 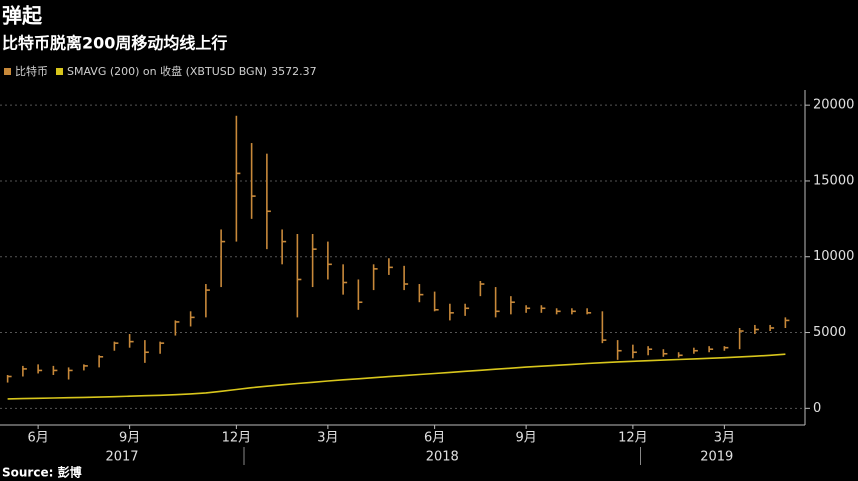 I want to click on y-tick-label: 5000, so click(x=829, y=332).